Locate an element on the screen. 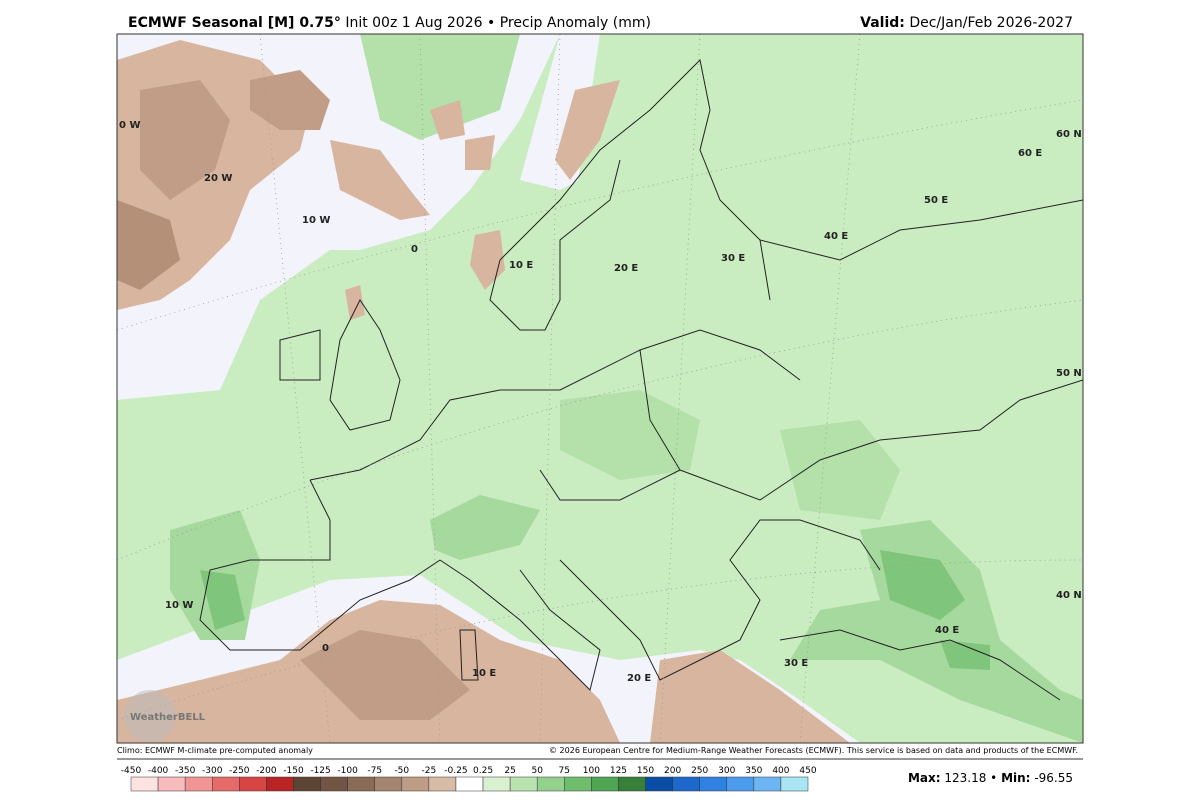 The width and height of the screenshot is (1200, 807). graticule-label: 0 W is located at coordinates (129, 125).